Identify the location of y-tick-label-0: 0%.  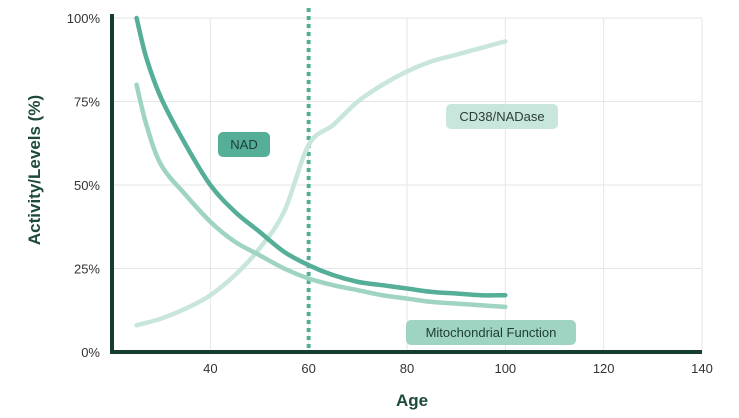
(90, 352).